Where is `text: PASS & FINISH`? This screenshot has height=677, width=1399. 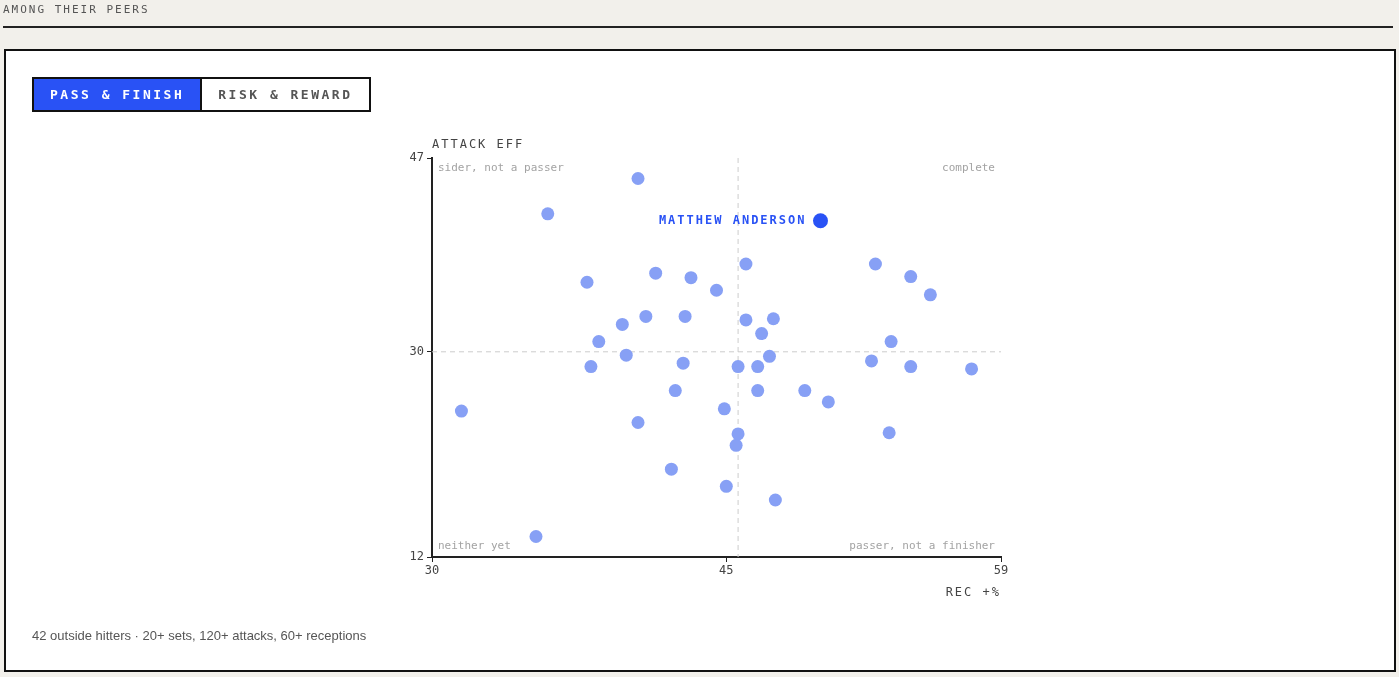
text: PASS & FINISH is located at coordinates (117, 94).